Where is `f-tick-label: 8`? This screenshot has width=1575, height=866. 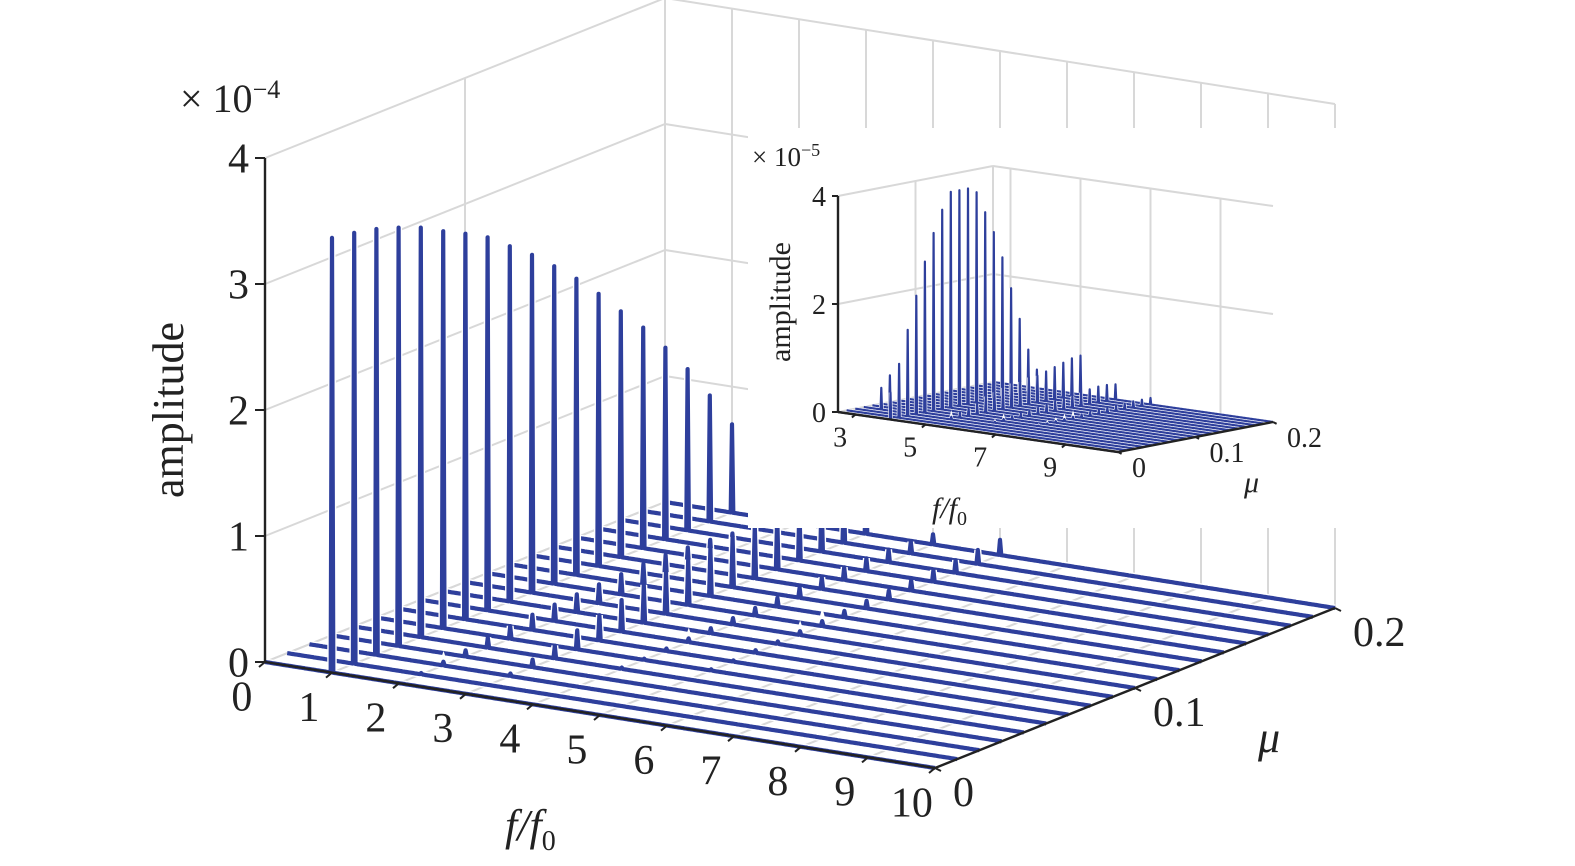 f-tick-label: 8 is located at coordinates (777, 782).